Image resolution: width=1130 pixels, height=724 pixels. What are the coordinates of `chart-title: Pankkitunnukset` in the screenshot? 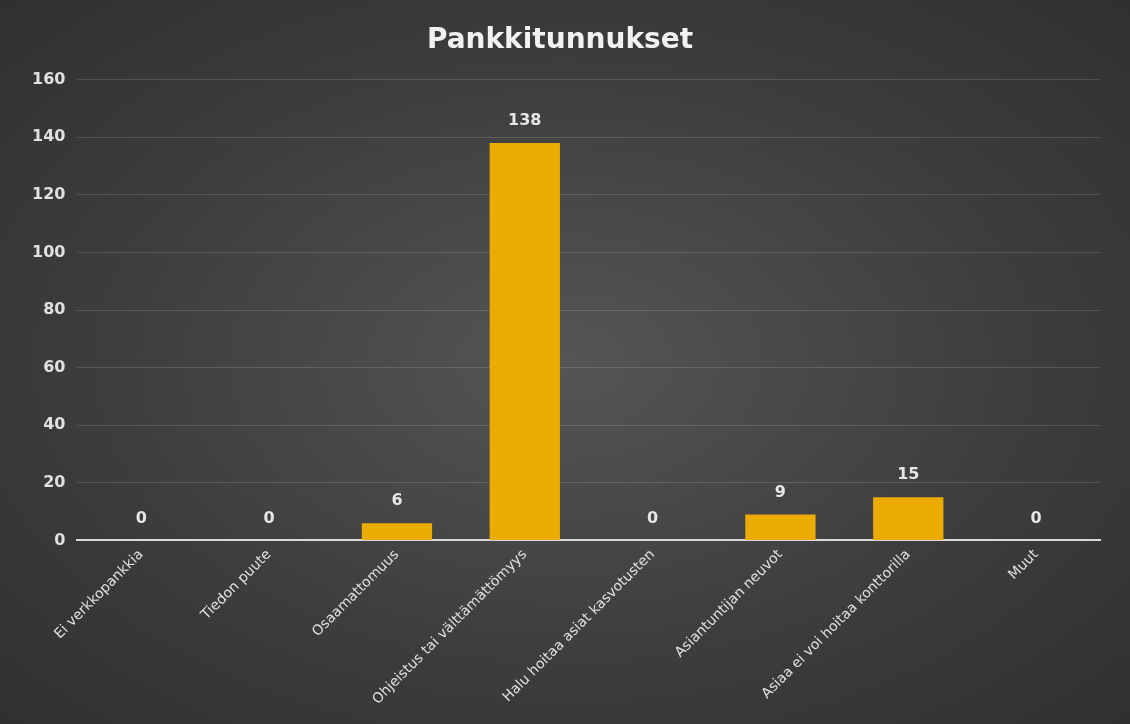 It's located at (560, 39).